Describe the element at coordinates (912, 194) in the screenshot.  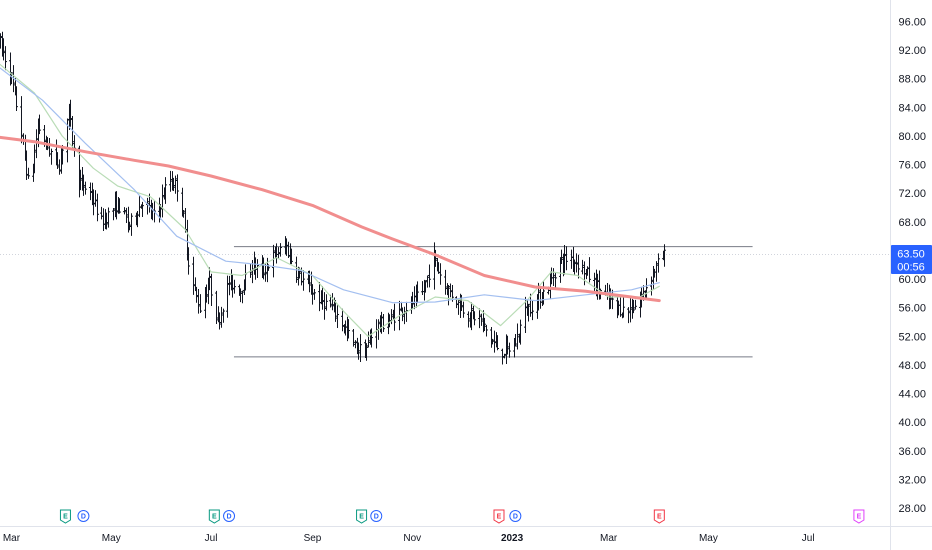
I see `y-tick-label: 72.00` at that location.